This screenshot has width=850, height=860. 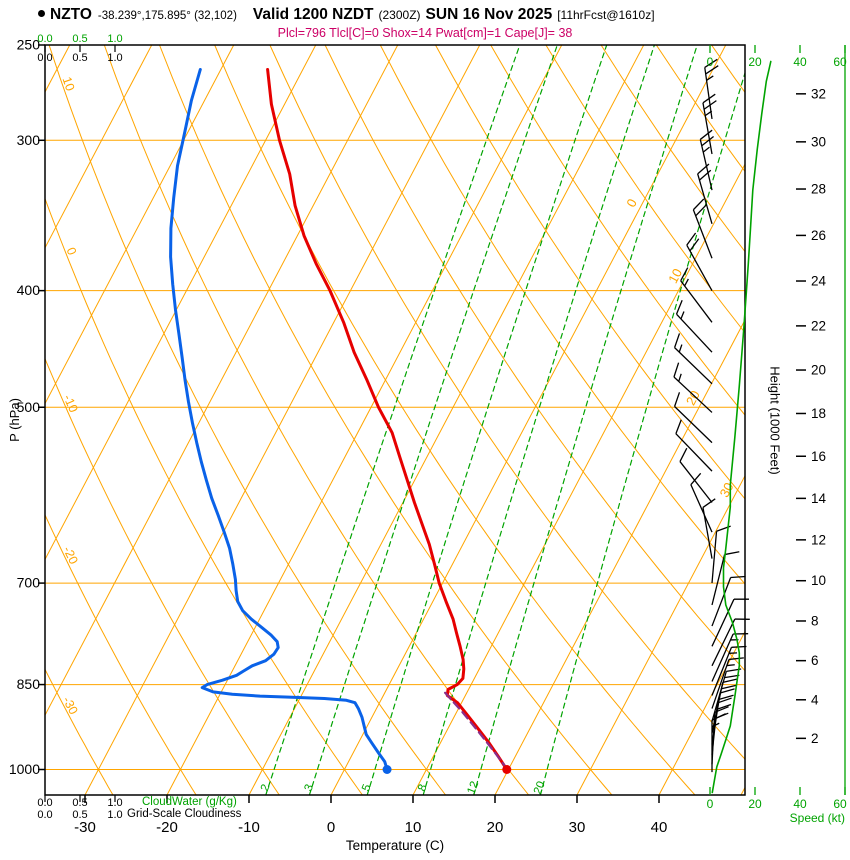 I want to click on pressure-axis-title: P (hPa), so click(x=14, y=420).